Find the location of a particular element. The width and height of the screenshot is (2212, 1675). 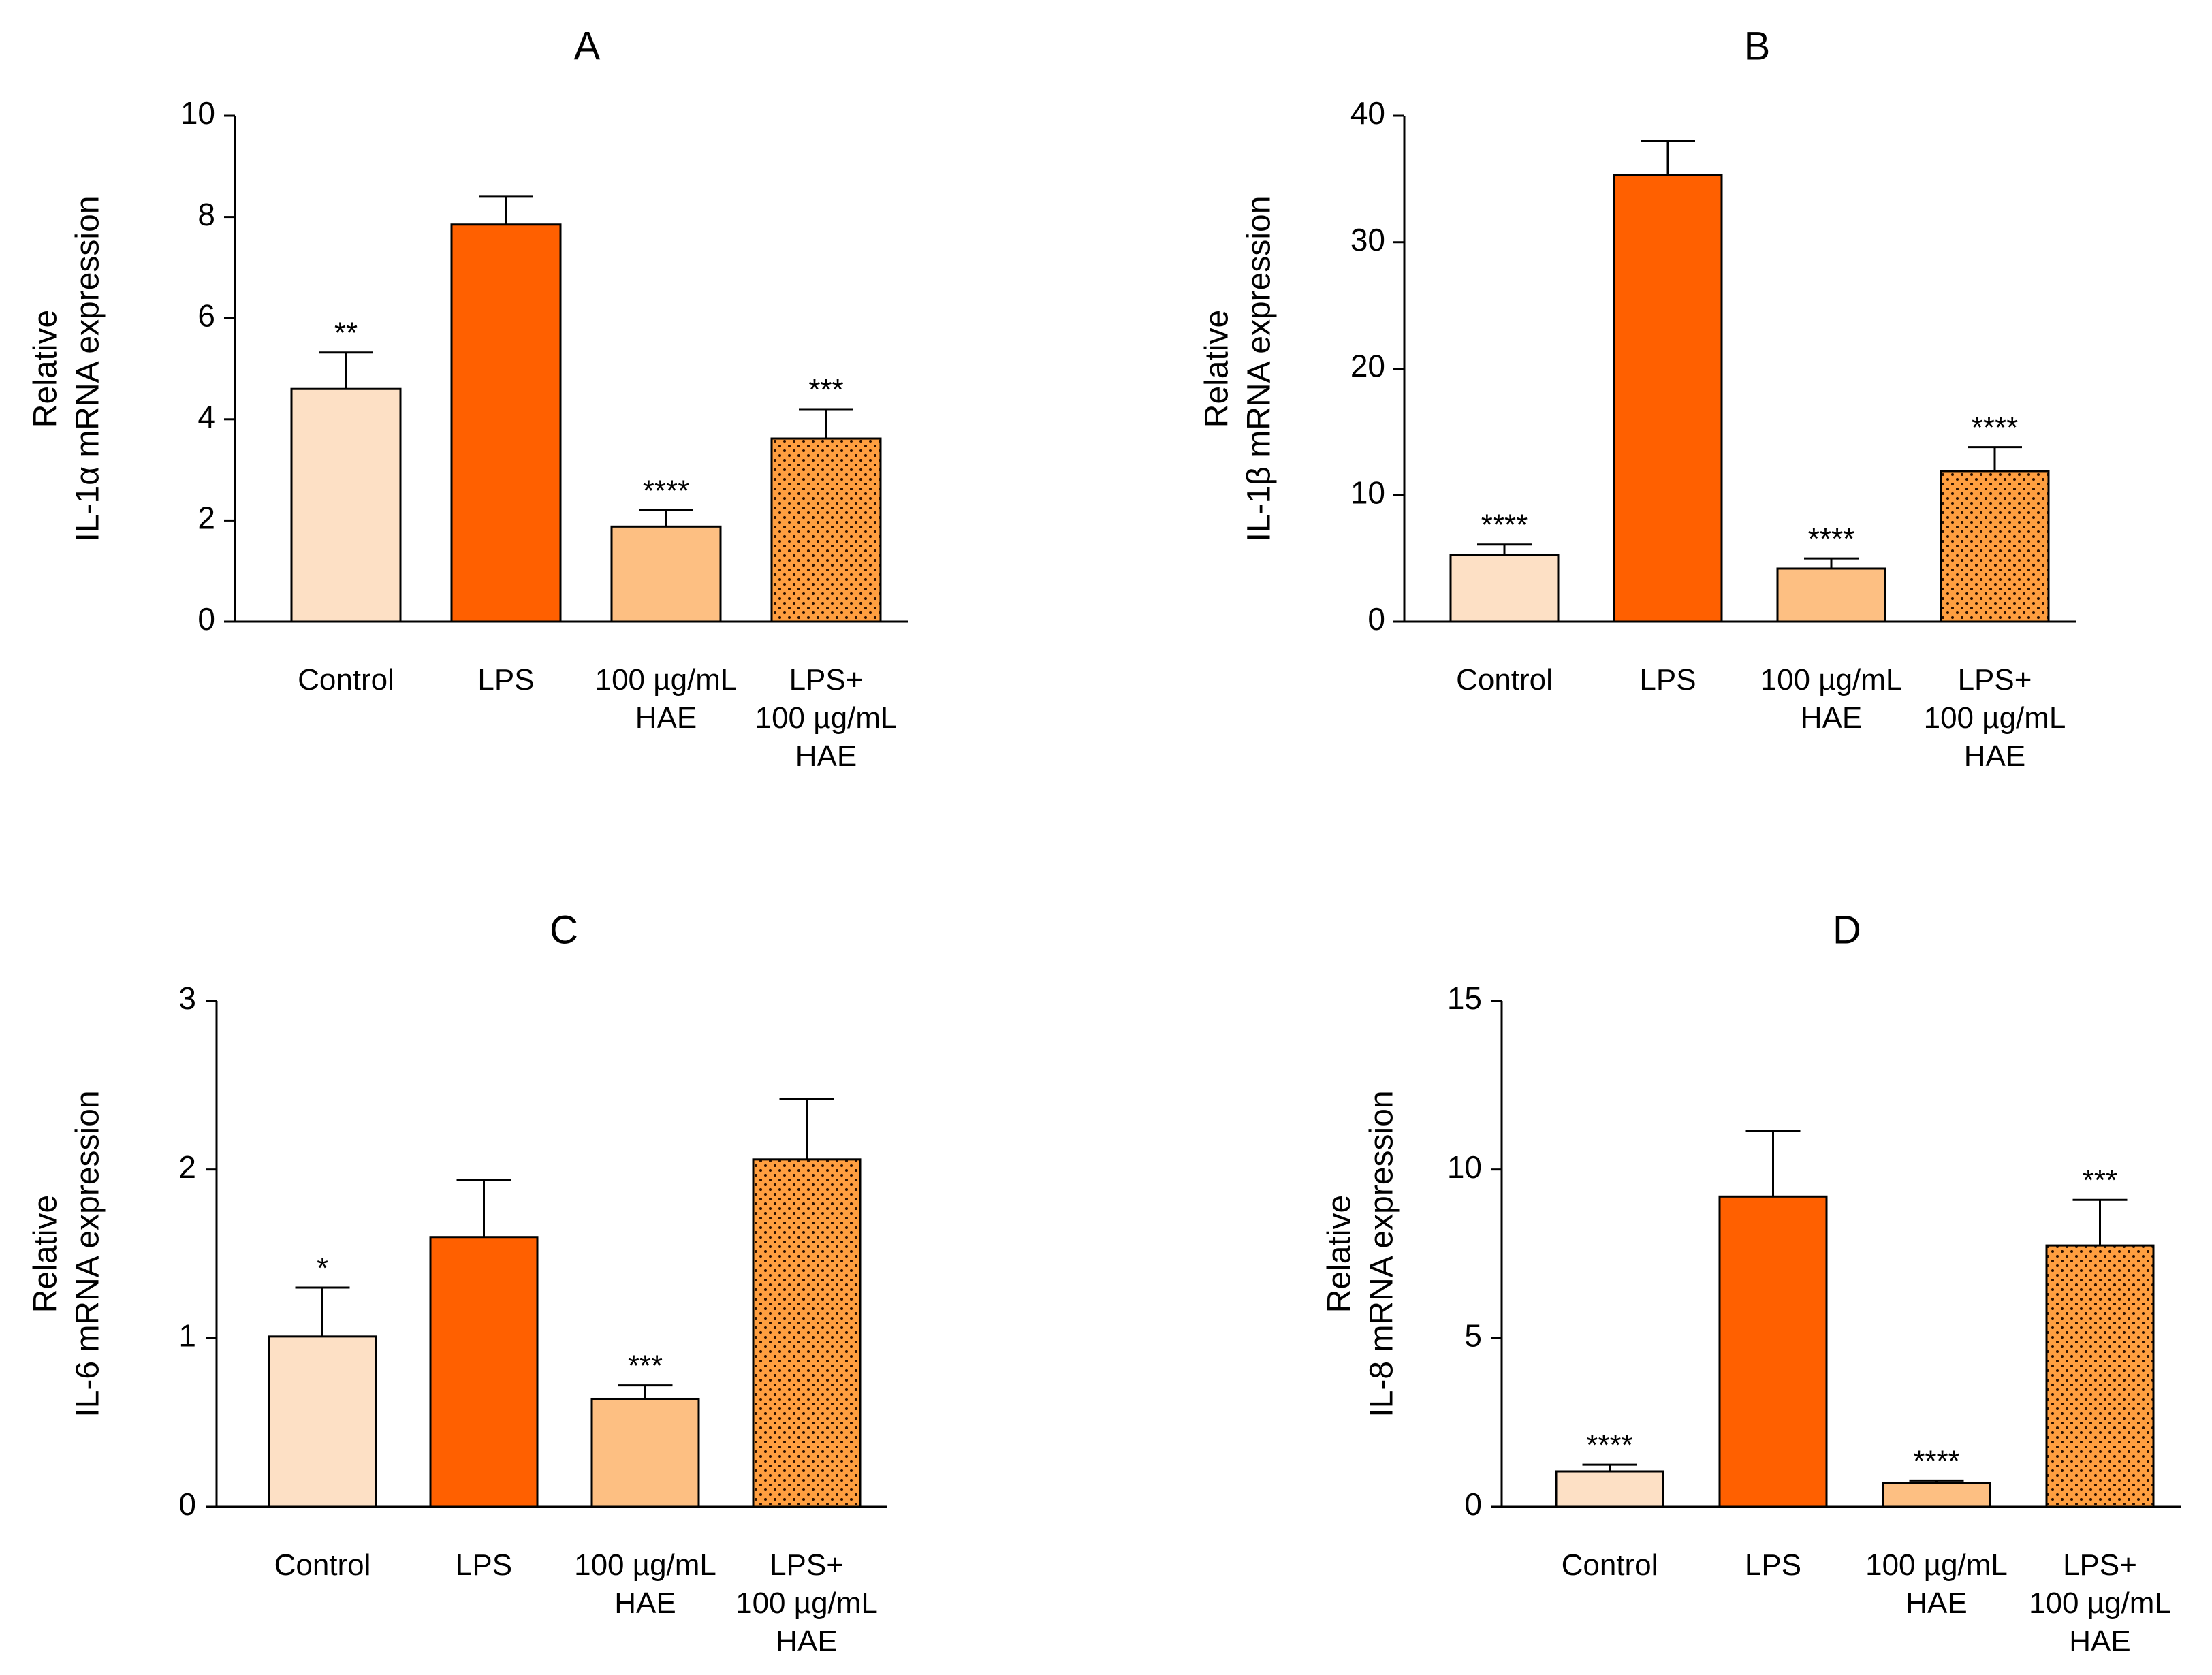

panel-c-significance-label: *** is located at coordinates (645, 1366).